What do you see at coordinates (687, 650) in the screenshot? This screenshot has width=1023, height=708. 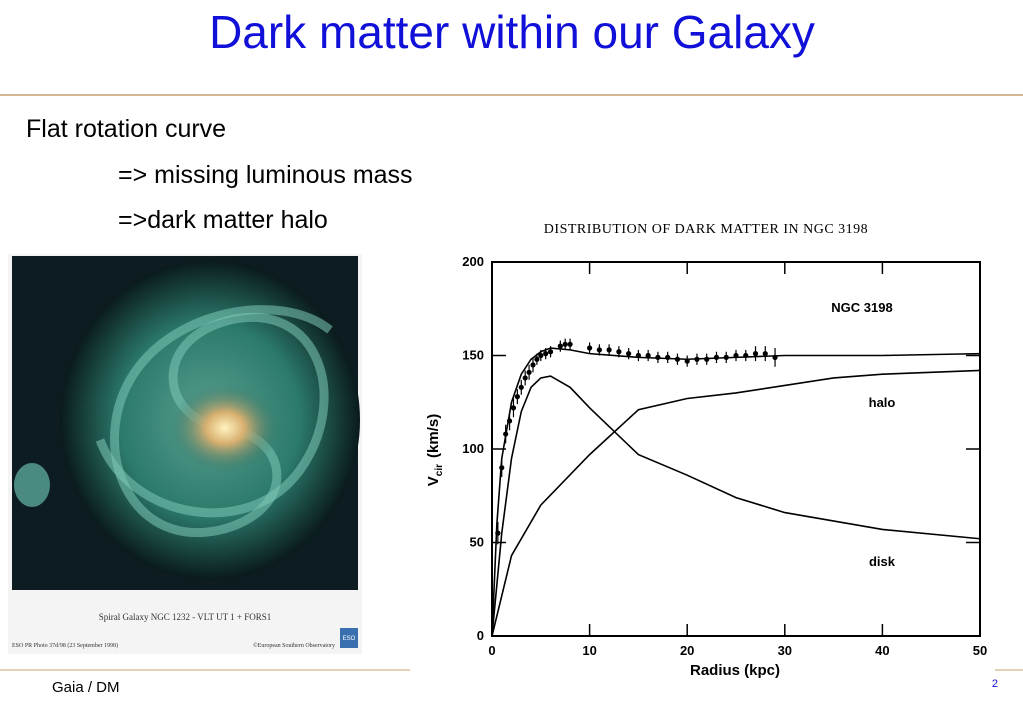 I see `x-tick-label: 20` at bounding box center [687, 650].